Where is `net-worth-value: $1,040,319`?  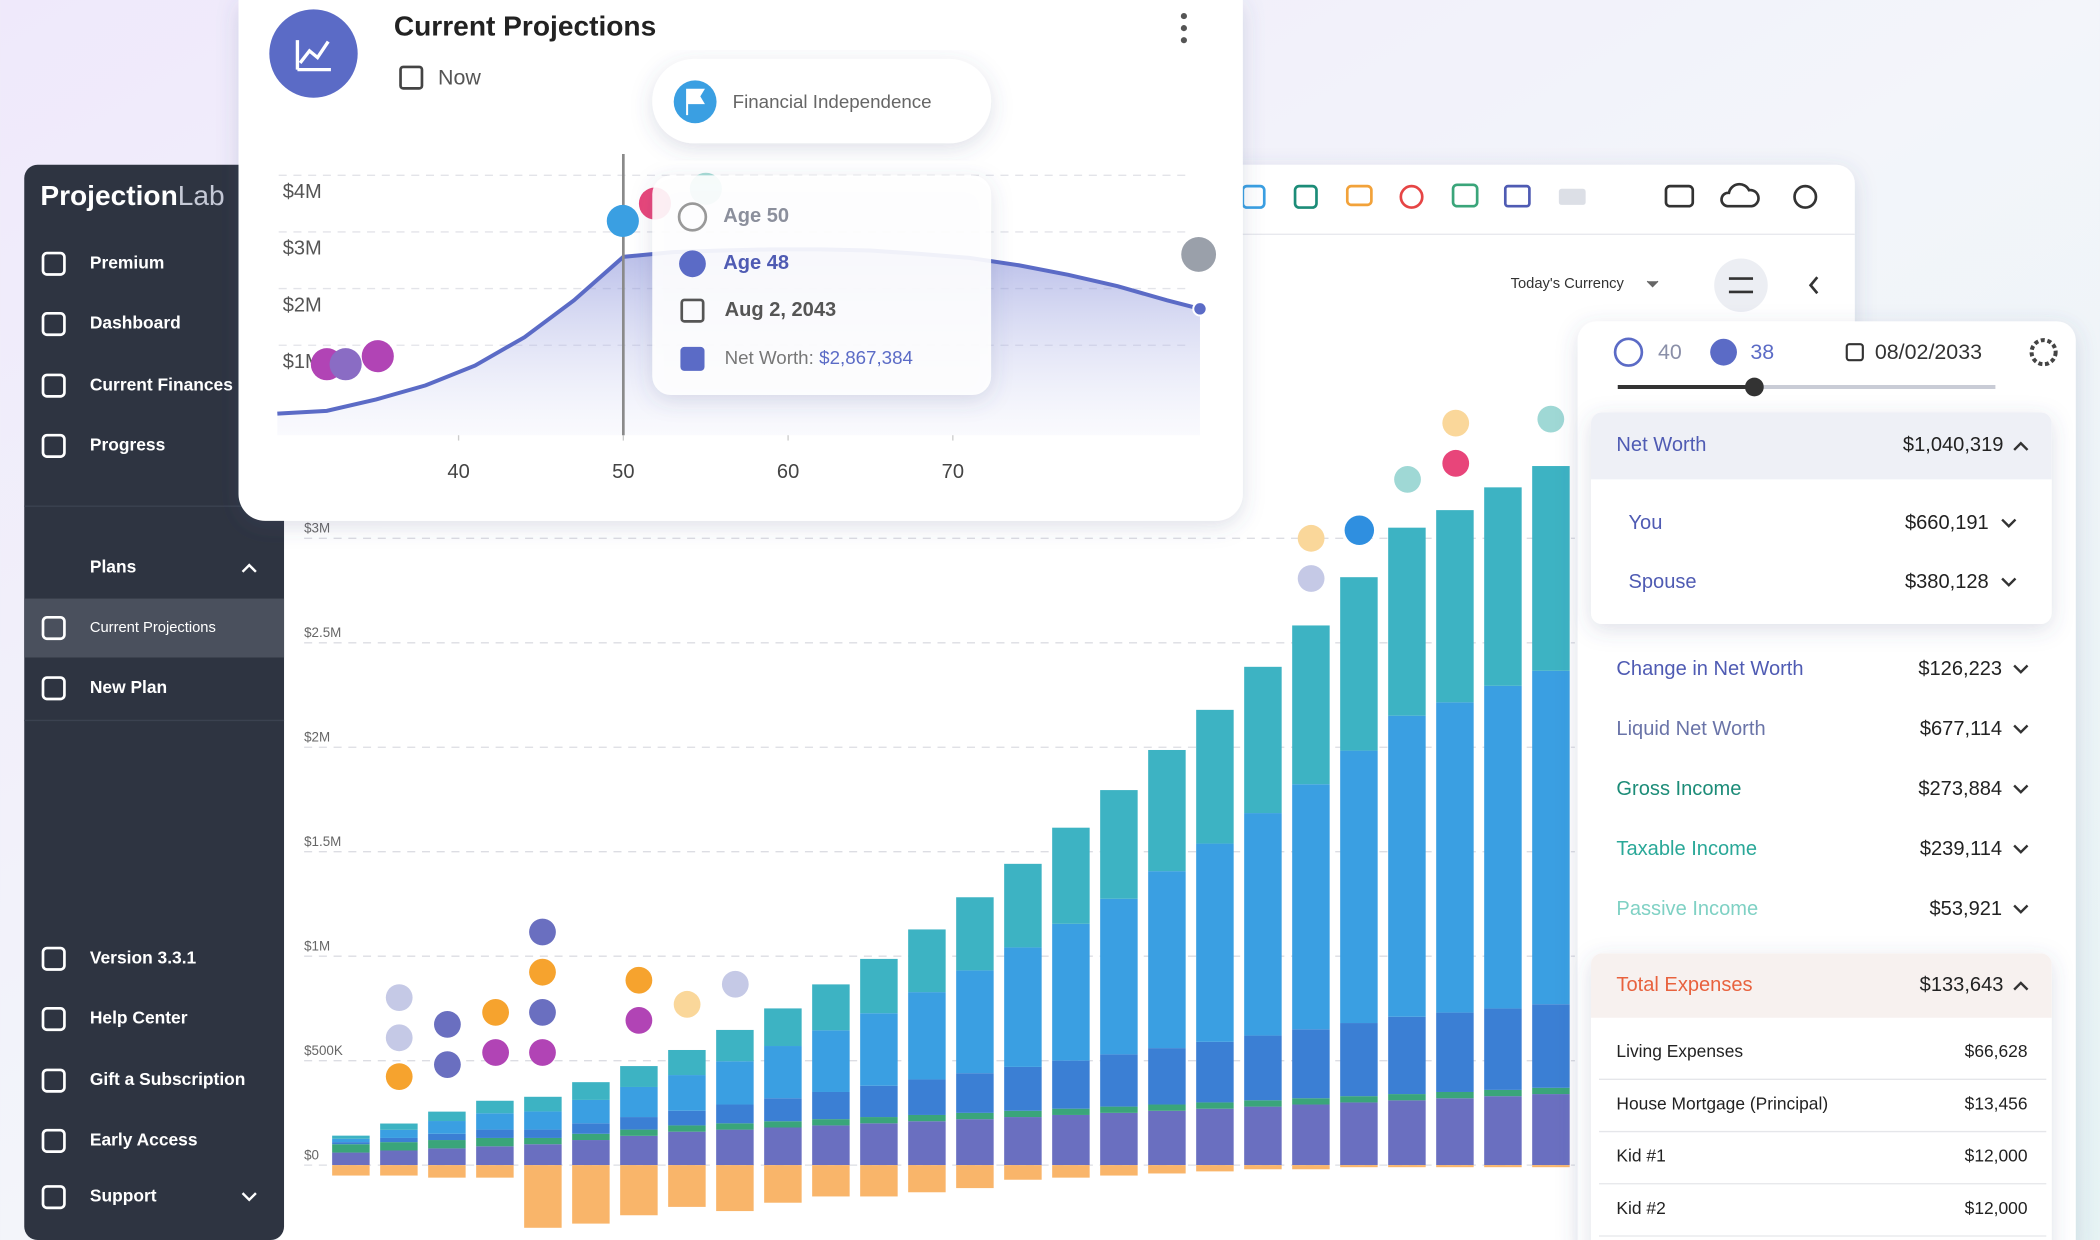 net-worth-value: $1,040,319 is located at coordinates (1953, 445).